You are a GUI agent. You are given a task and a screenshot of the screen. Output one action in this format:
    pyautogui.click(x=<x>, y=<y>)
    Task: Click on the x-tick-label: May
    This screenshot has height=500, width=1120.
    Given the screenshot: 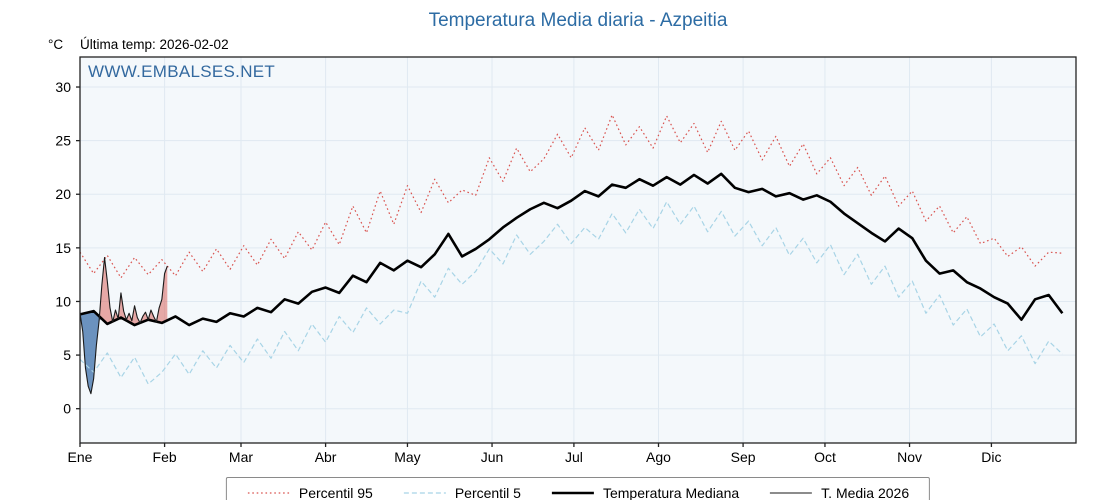 What is the action you would take?
    pyautogui.click(x=407, y=457)
    